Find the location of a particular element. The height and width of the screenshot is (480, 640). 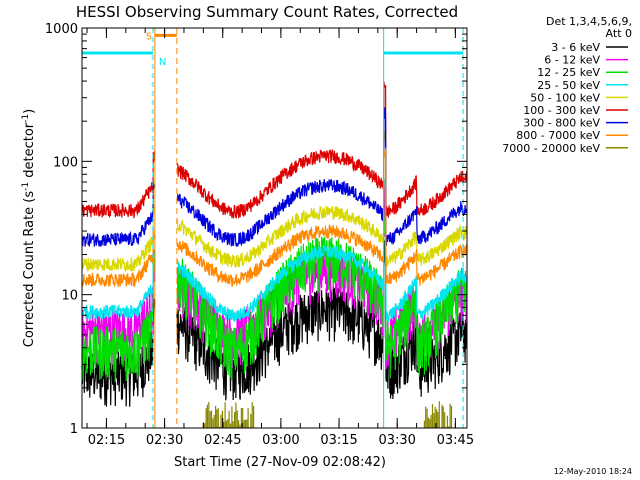

legend-header-2: Att 0 is located at coordinates (619, 33).